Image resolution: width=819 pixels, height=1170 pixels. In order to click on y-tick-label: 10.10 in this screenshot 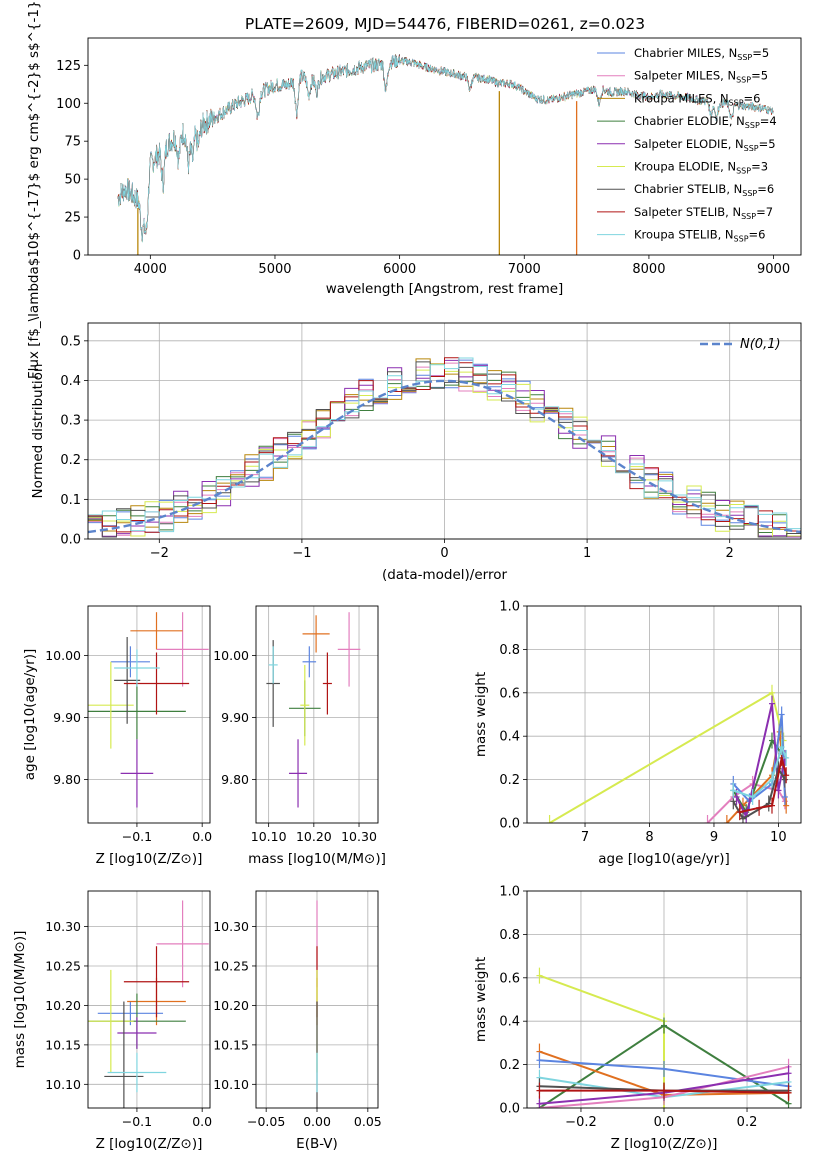, I will do `click(63, 1084)`.